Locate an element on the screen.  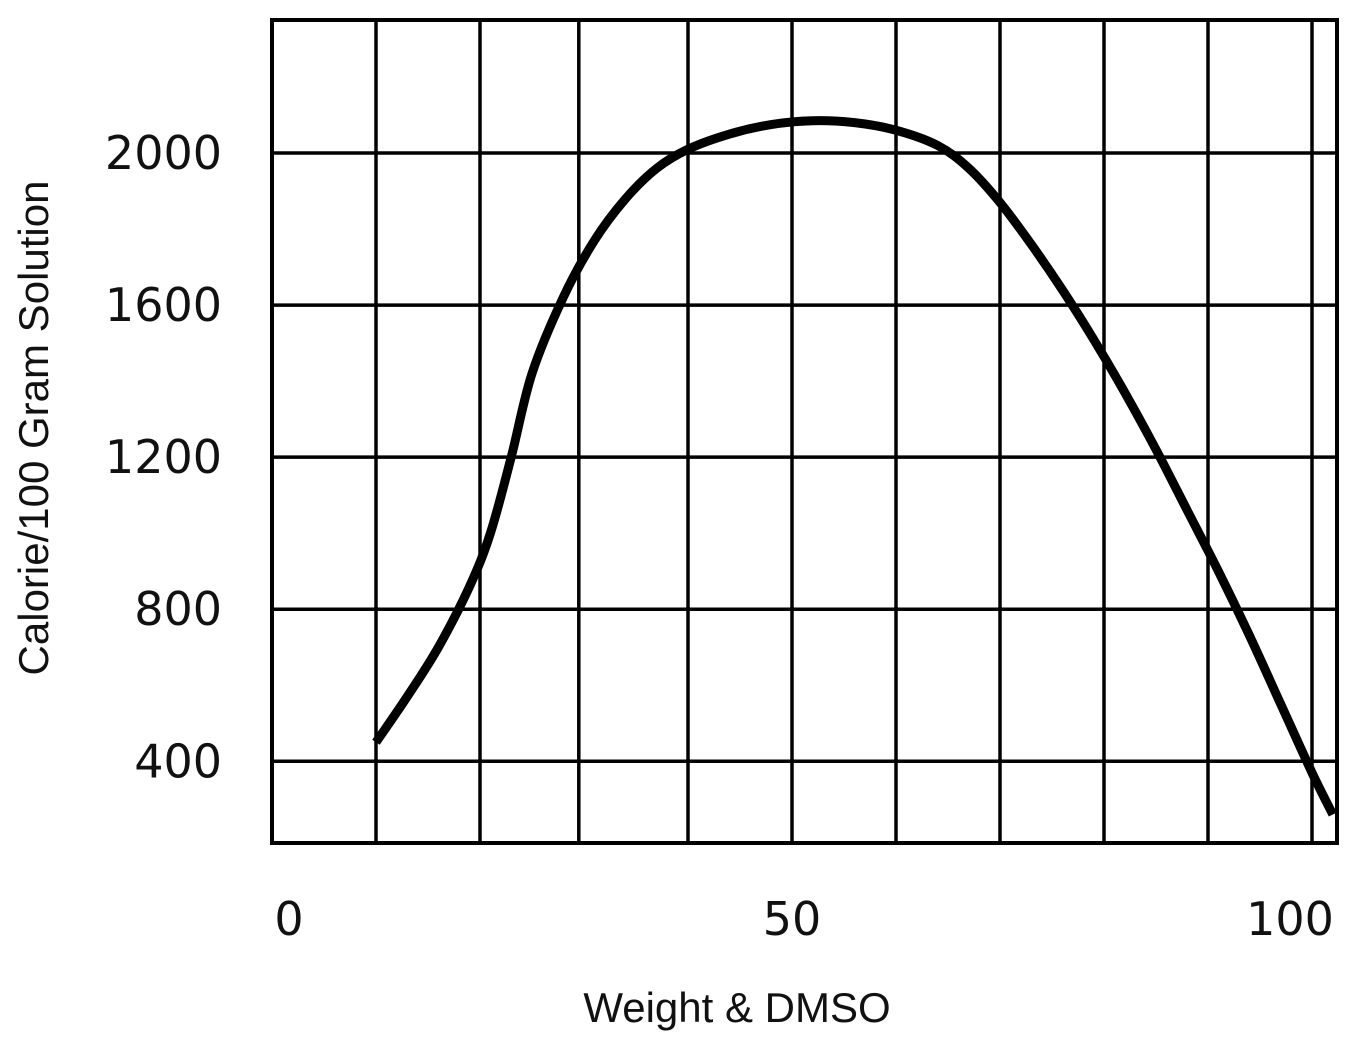
y-axis-tick-labels: 400 800 1200 1600 2000 is located at coordinates (163, 457).